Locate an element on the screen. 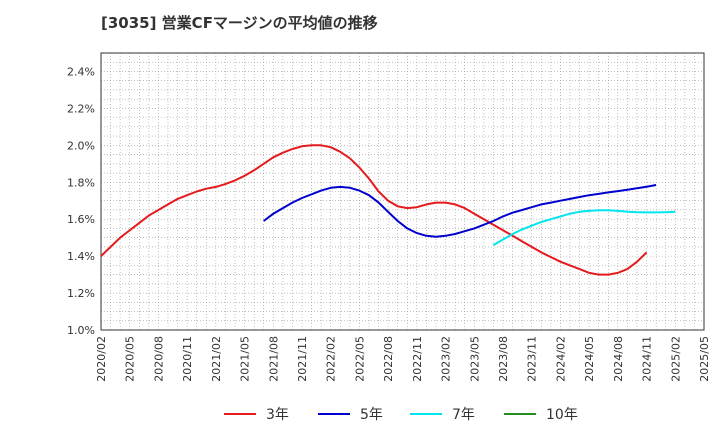 The image size is (720, 440). legend-label-3: 10年 is located at coordinates (562, 415).